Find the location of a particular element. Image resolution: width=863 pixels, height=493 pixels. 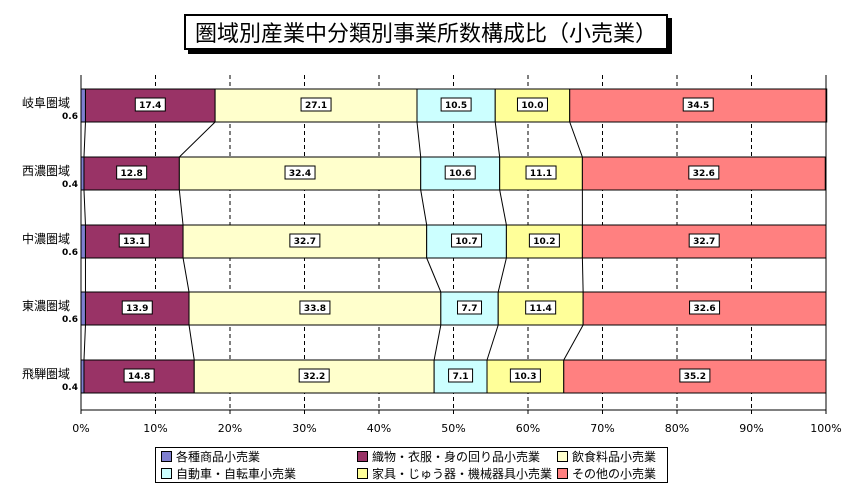

data-label-4-1: 14.8 is located at coordinates (139, 377).